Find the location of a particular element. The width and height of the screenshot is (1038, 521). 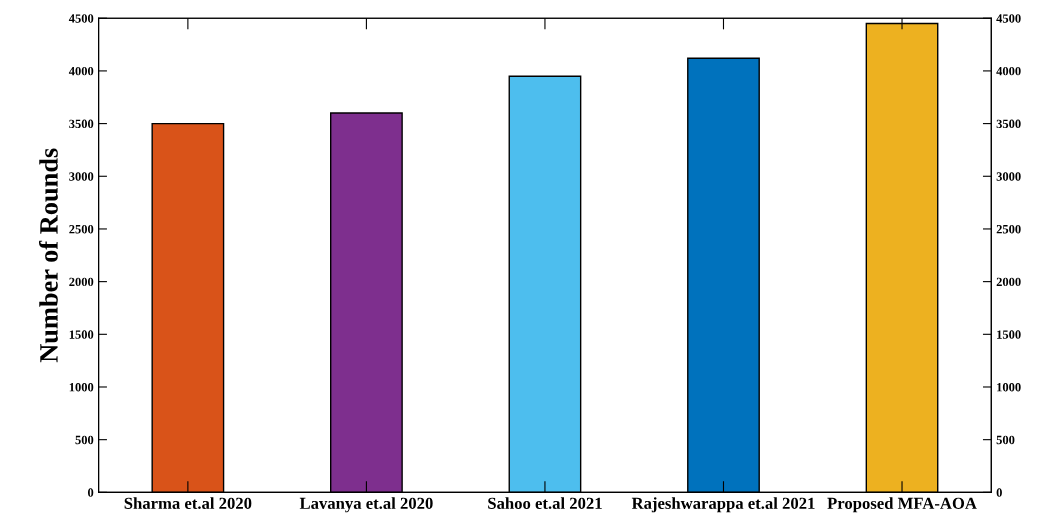

x-tick-label: Proposed MFA-AOA is located at coordinates (902, 505).